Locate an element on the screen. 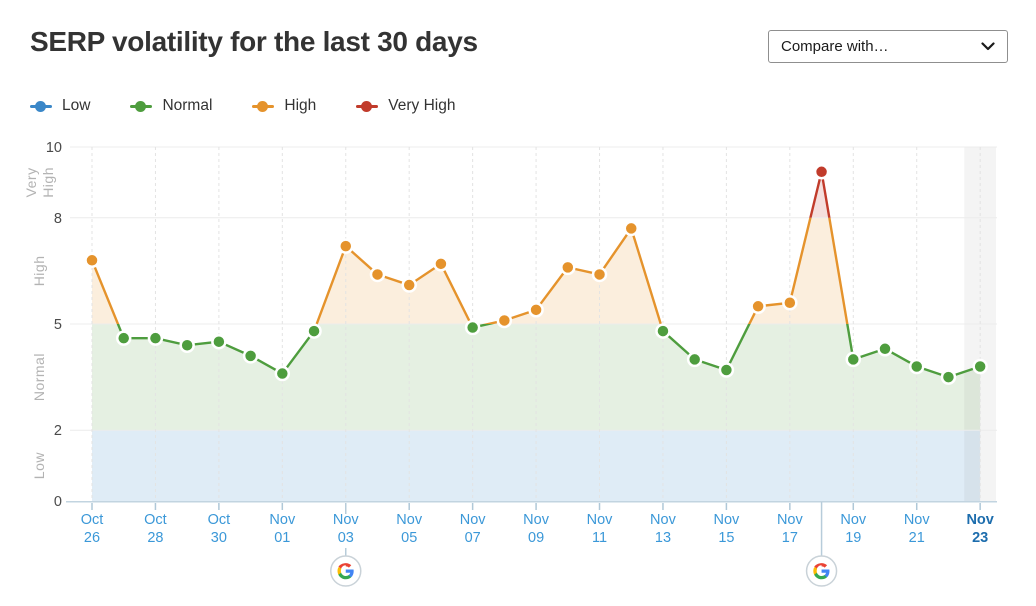  x-axis-date-label: Nov 11 is located at coordinates (600, 529).